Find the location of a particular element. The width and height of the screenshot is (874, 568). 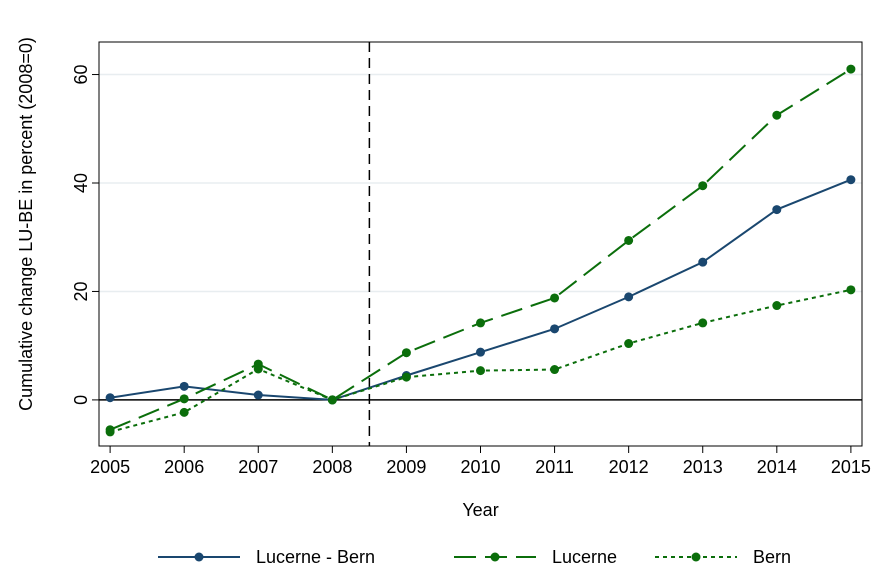

x-axis-title: Year is located at coordinates (480, 510).